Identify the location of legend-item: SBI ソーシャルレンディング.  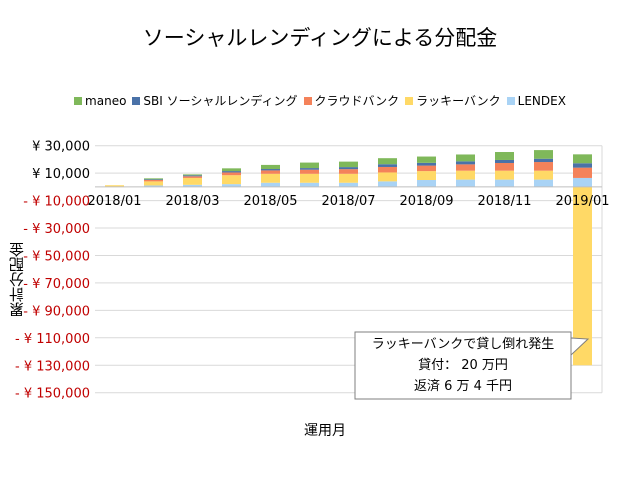
(215, 100).